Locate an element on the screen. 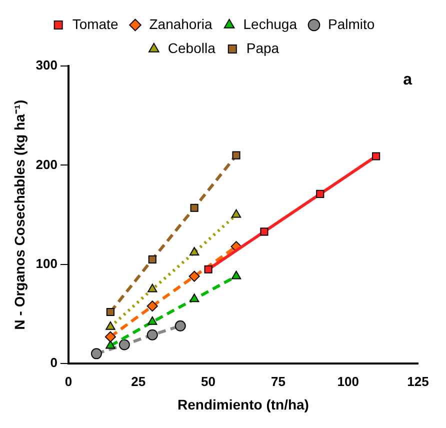 This screenshot has height=428, width=446. x-tick-label: 50 is located at coordinates (208, 381).